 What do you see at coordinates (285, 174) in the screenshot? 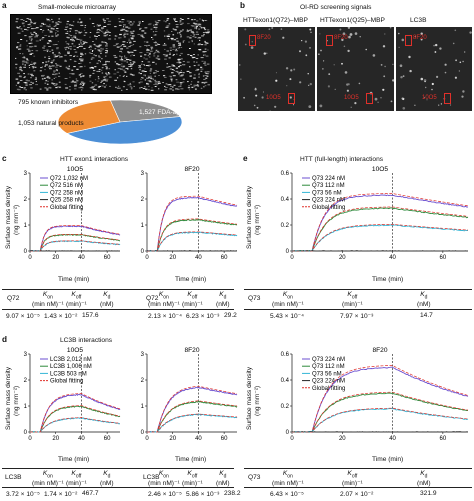
I see `y-tick-label: 0.6` at bounding box center [285, 174].